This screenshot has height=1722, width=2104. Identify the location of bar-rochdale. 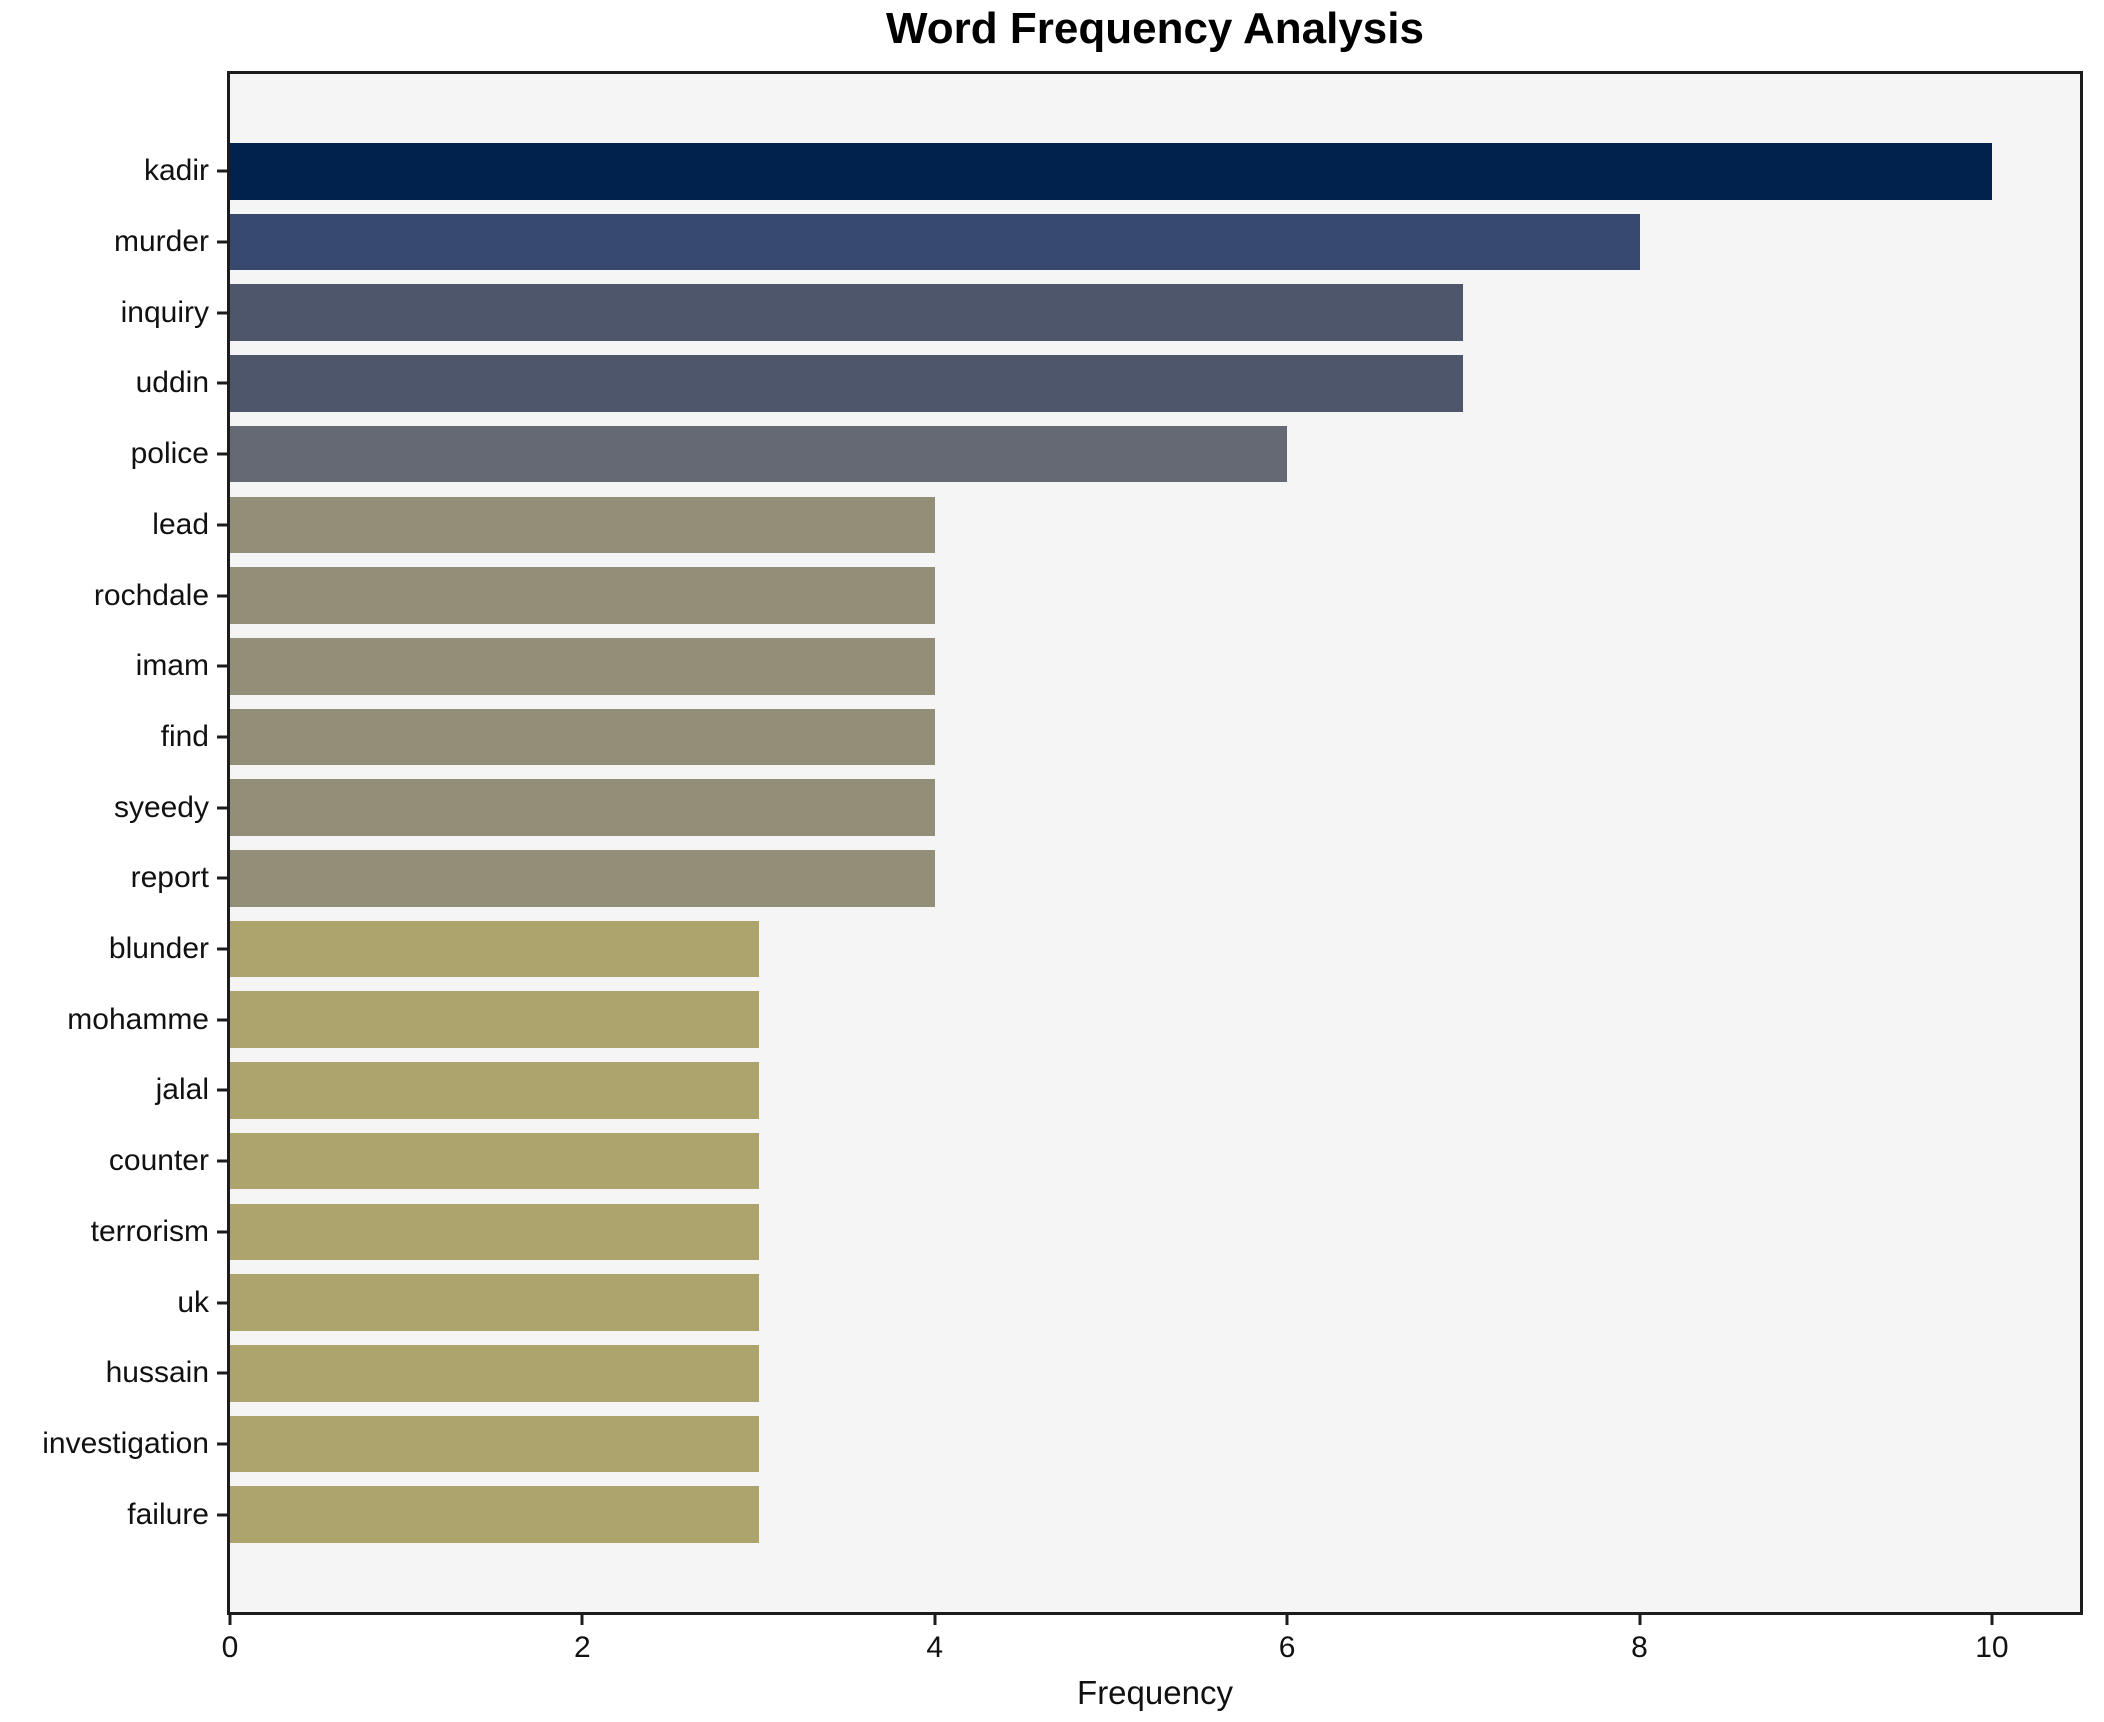
(582, 595).